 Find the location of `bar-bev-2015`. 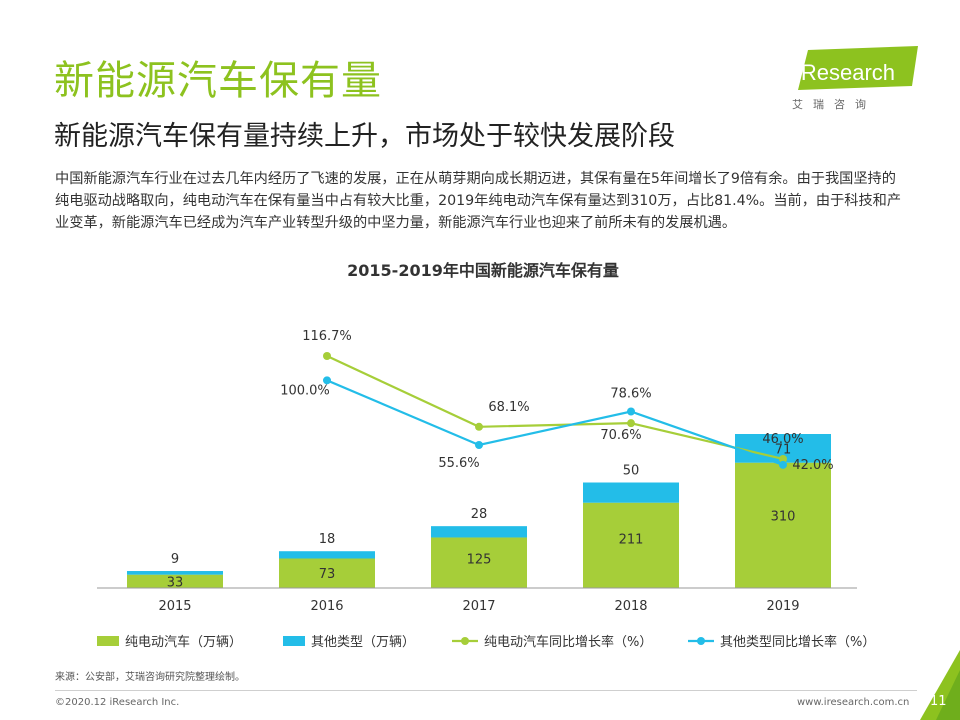

bar-bev-2015 is located at coordinates (175, 581).